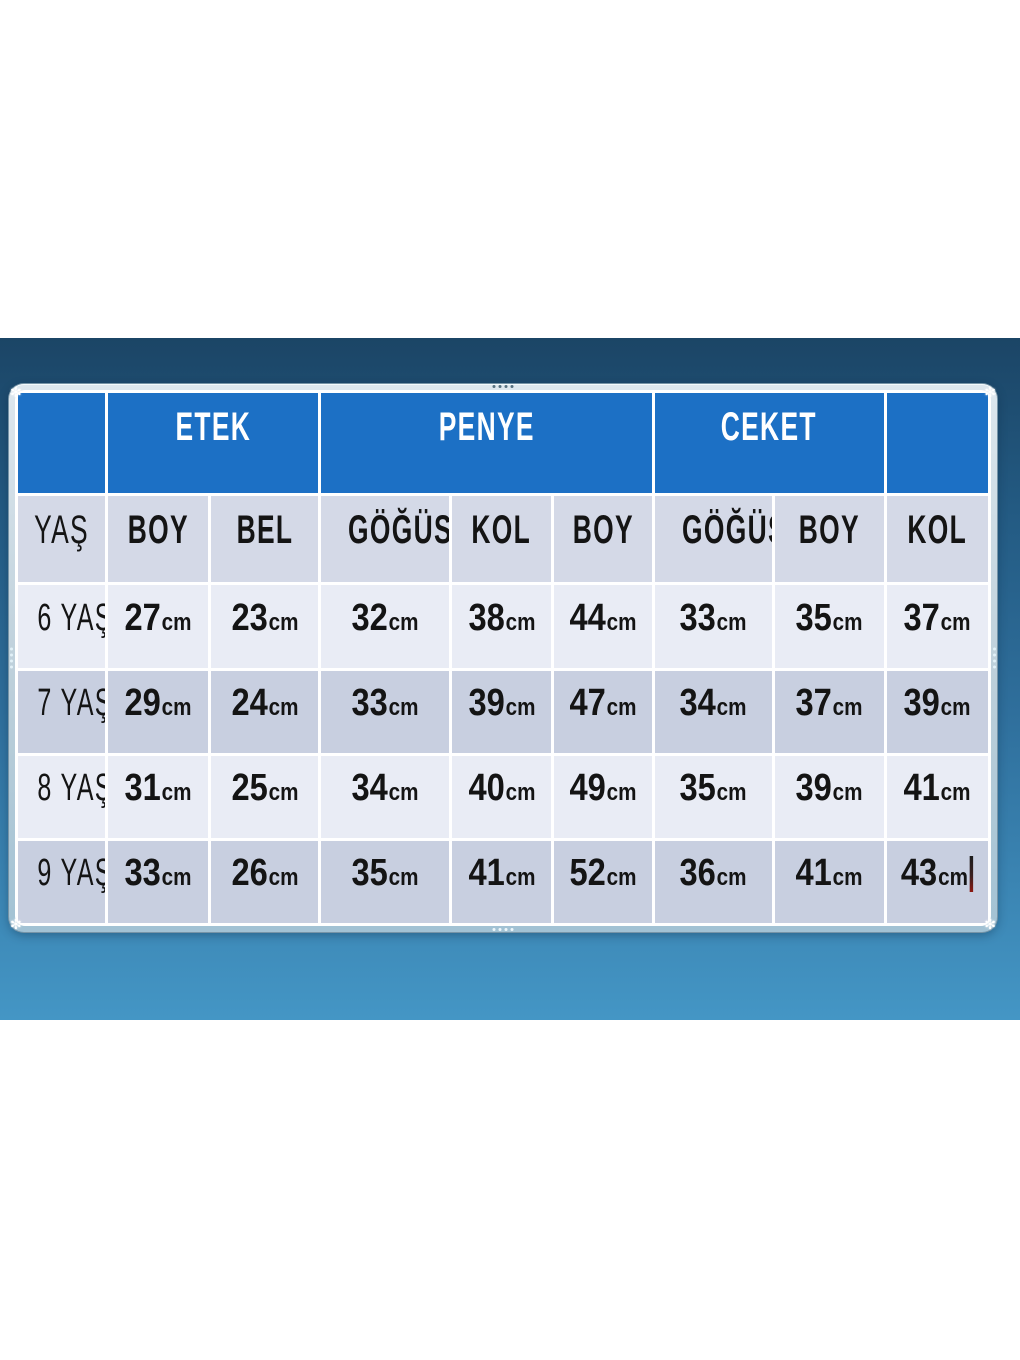  Describe the element at coordinates (603, 539) in the screenshot. I see `column-header-penye-boy: BOY` at that location.